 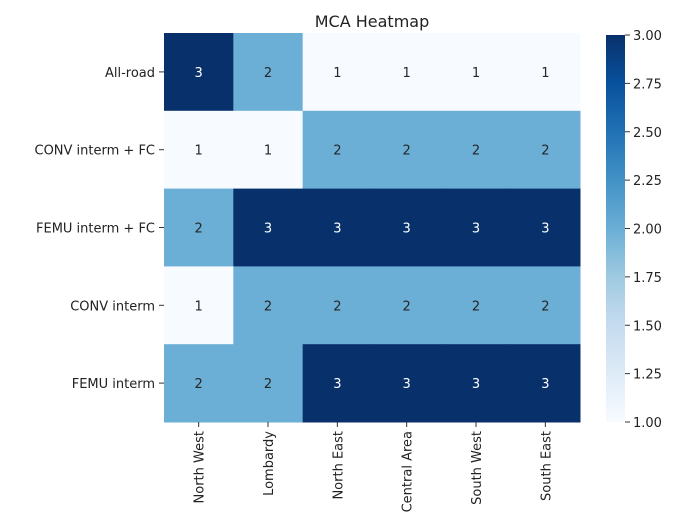 I want to click on column-label: Central Area, so click(x=408, y=471).